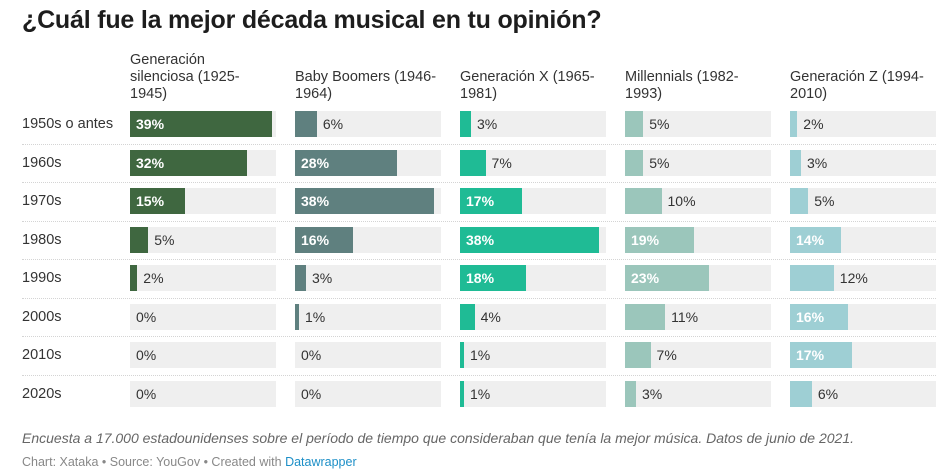  I want to click on bar-track: 38%, so click(368, 201).